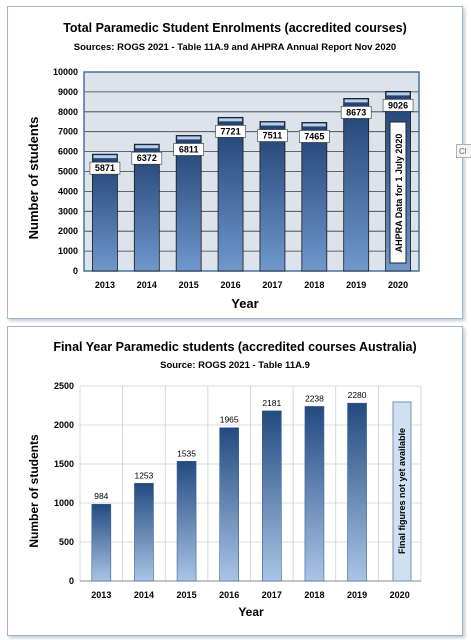  Describe the element at coordinates (64, 386) in the screenshot. I see `y-tick-label: 2500` at that location.